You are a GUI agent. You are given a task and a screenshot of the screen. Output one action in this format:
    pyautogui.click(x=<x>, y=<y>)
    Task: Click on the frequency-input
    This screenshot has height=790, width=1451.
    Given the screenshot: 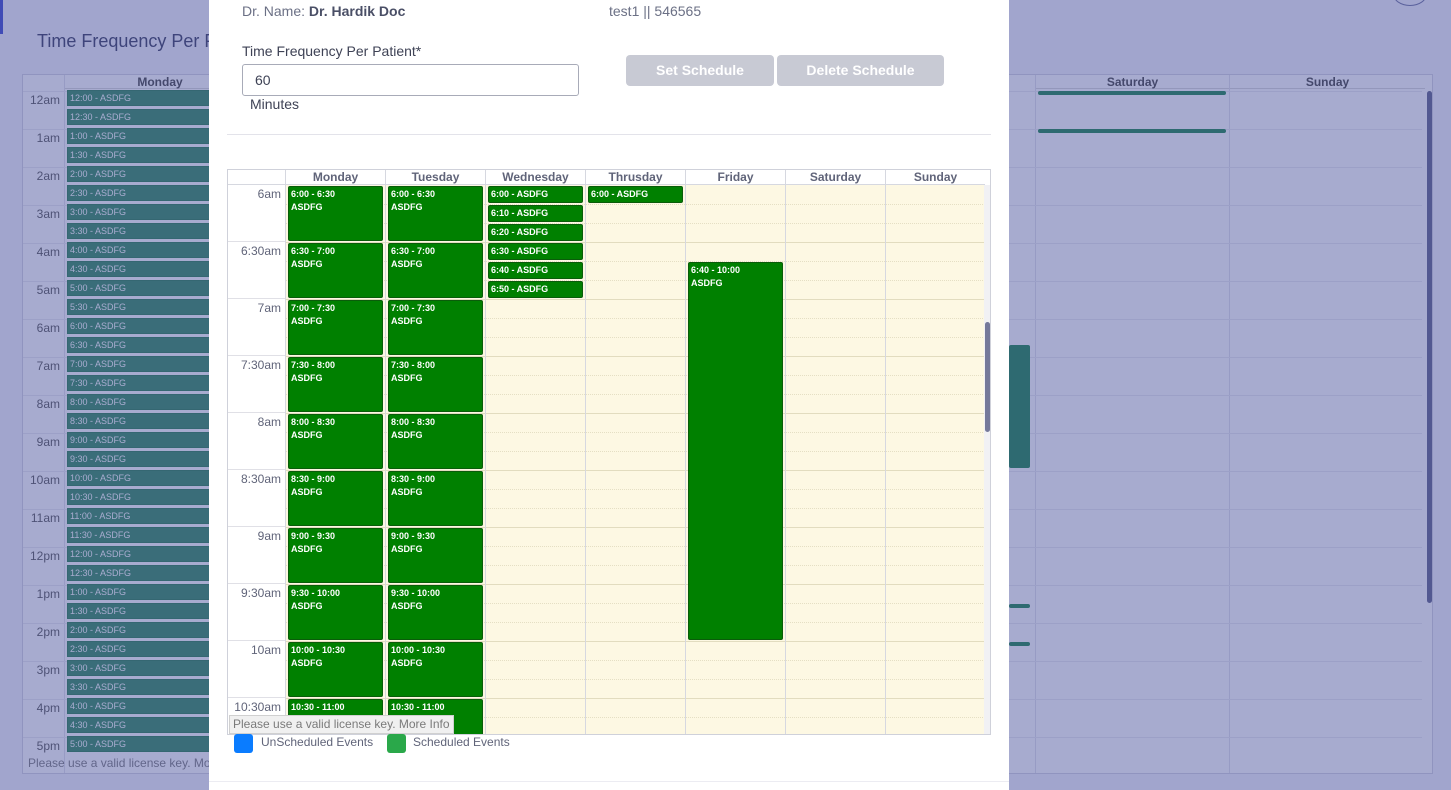 What is the action you would take?
    pyautogui.click(x=410, y=80)
    